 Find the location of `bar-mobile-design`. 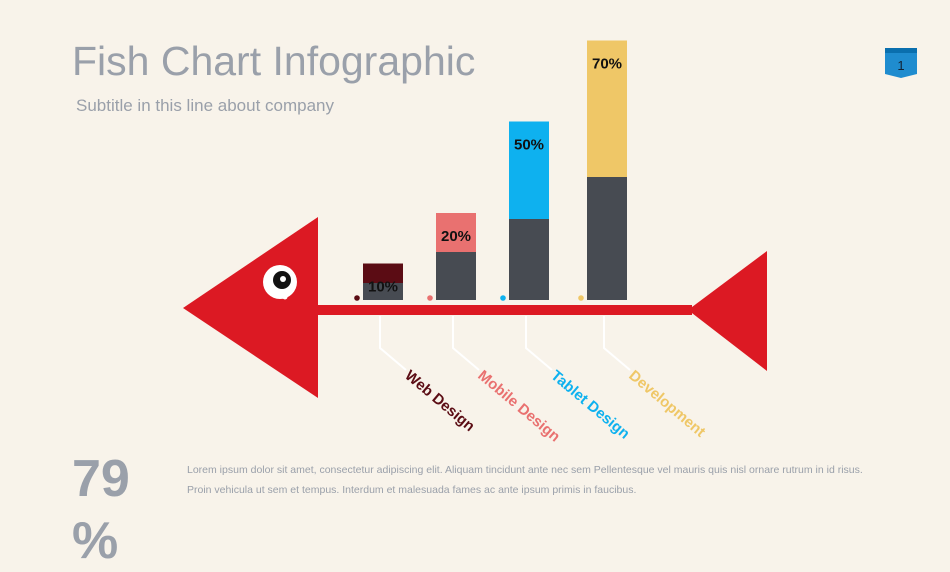

bar-mobile-design is located at coordinates (456, 232).